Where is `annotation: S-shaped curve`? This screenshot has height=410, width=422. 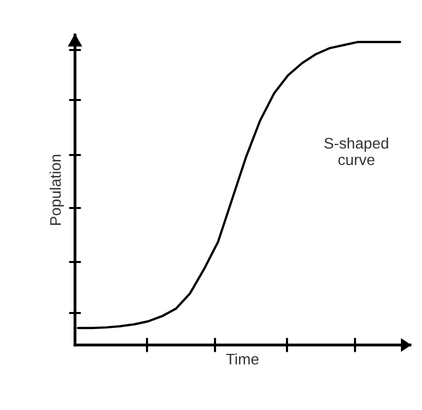 annotation: S-shaped curve is located at coordinates (356, 151).